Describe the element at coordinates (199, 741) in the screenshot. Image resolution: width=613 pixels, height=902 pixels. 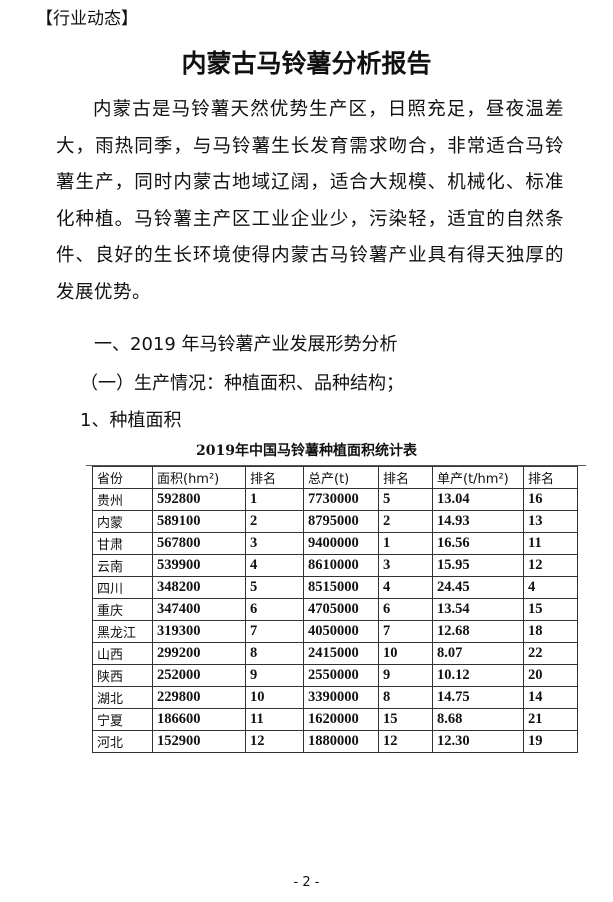
I see `table-cell: 152900` at that location.